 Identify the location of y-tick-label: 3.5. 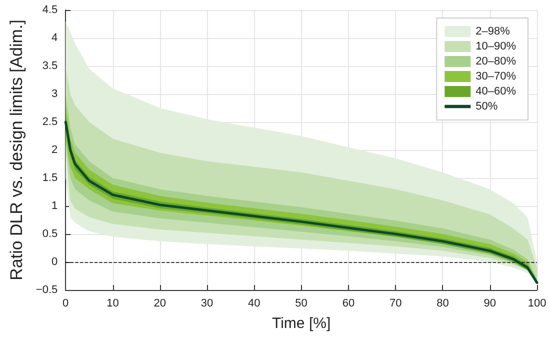
(50, 66).